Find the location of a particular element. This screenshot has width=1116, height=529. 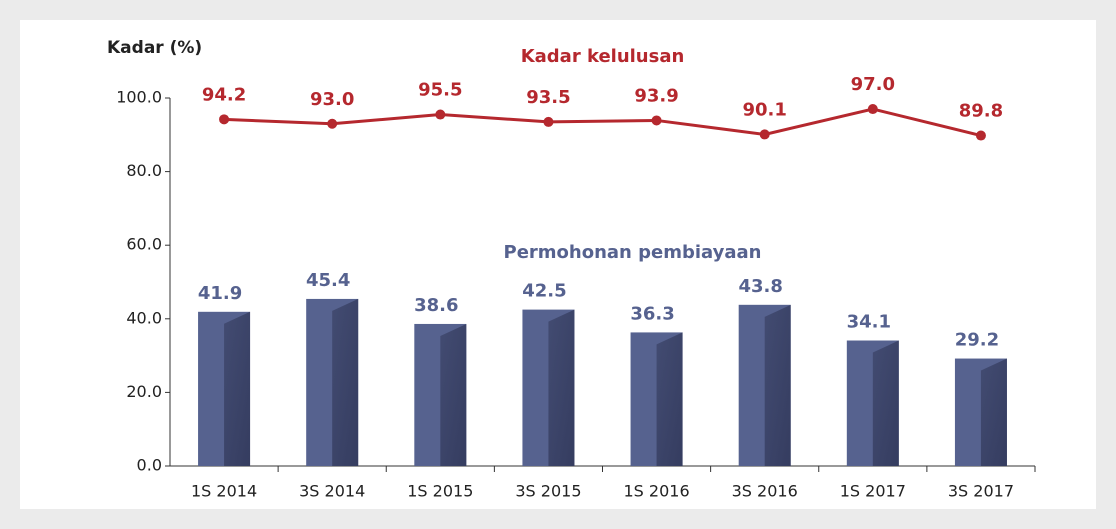

line-value-label: 93.5 is located at coordinates (548, 97).